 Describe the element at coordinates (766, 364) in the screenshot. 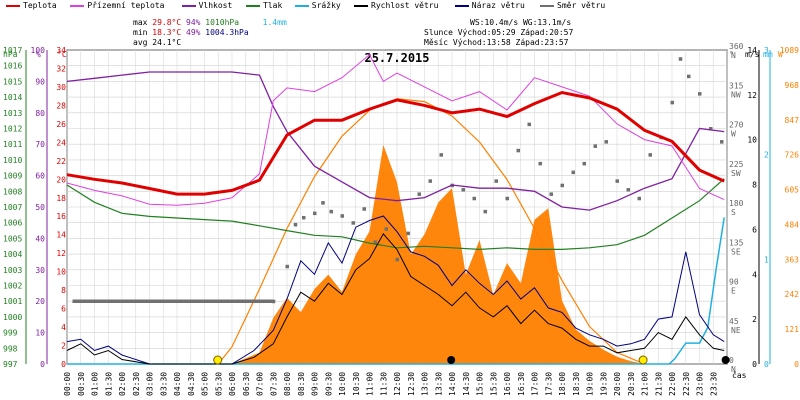

I see `tick-label-rain: 0` at that location.